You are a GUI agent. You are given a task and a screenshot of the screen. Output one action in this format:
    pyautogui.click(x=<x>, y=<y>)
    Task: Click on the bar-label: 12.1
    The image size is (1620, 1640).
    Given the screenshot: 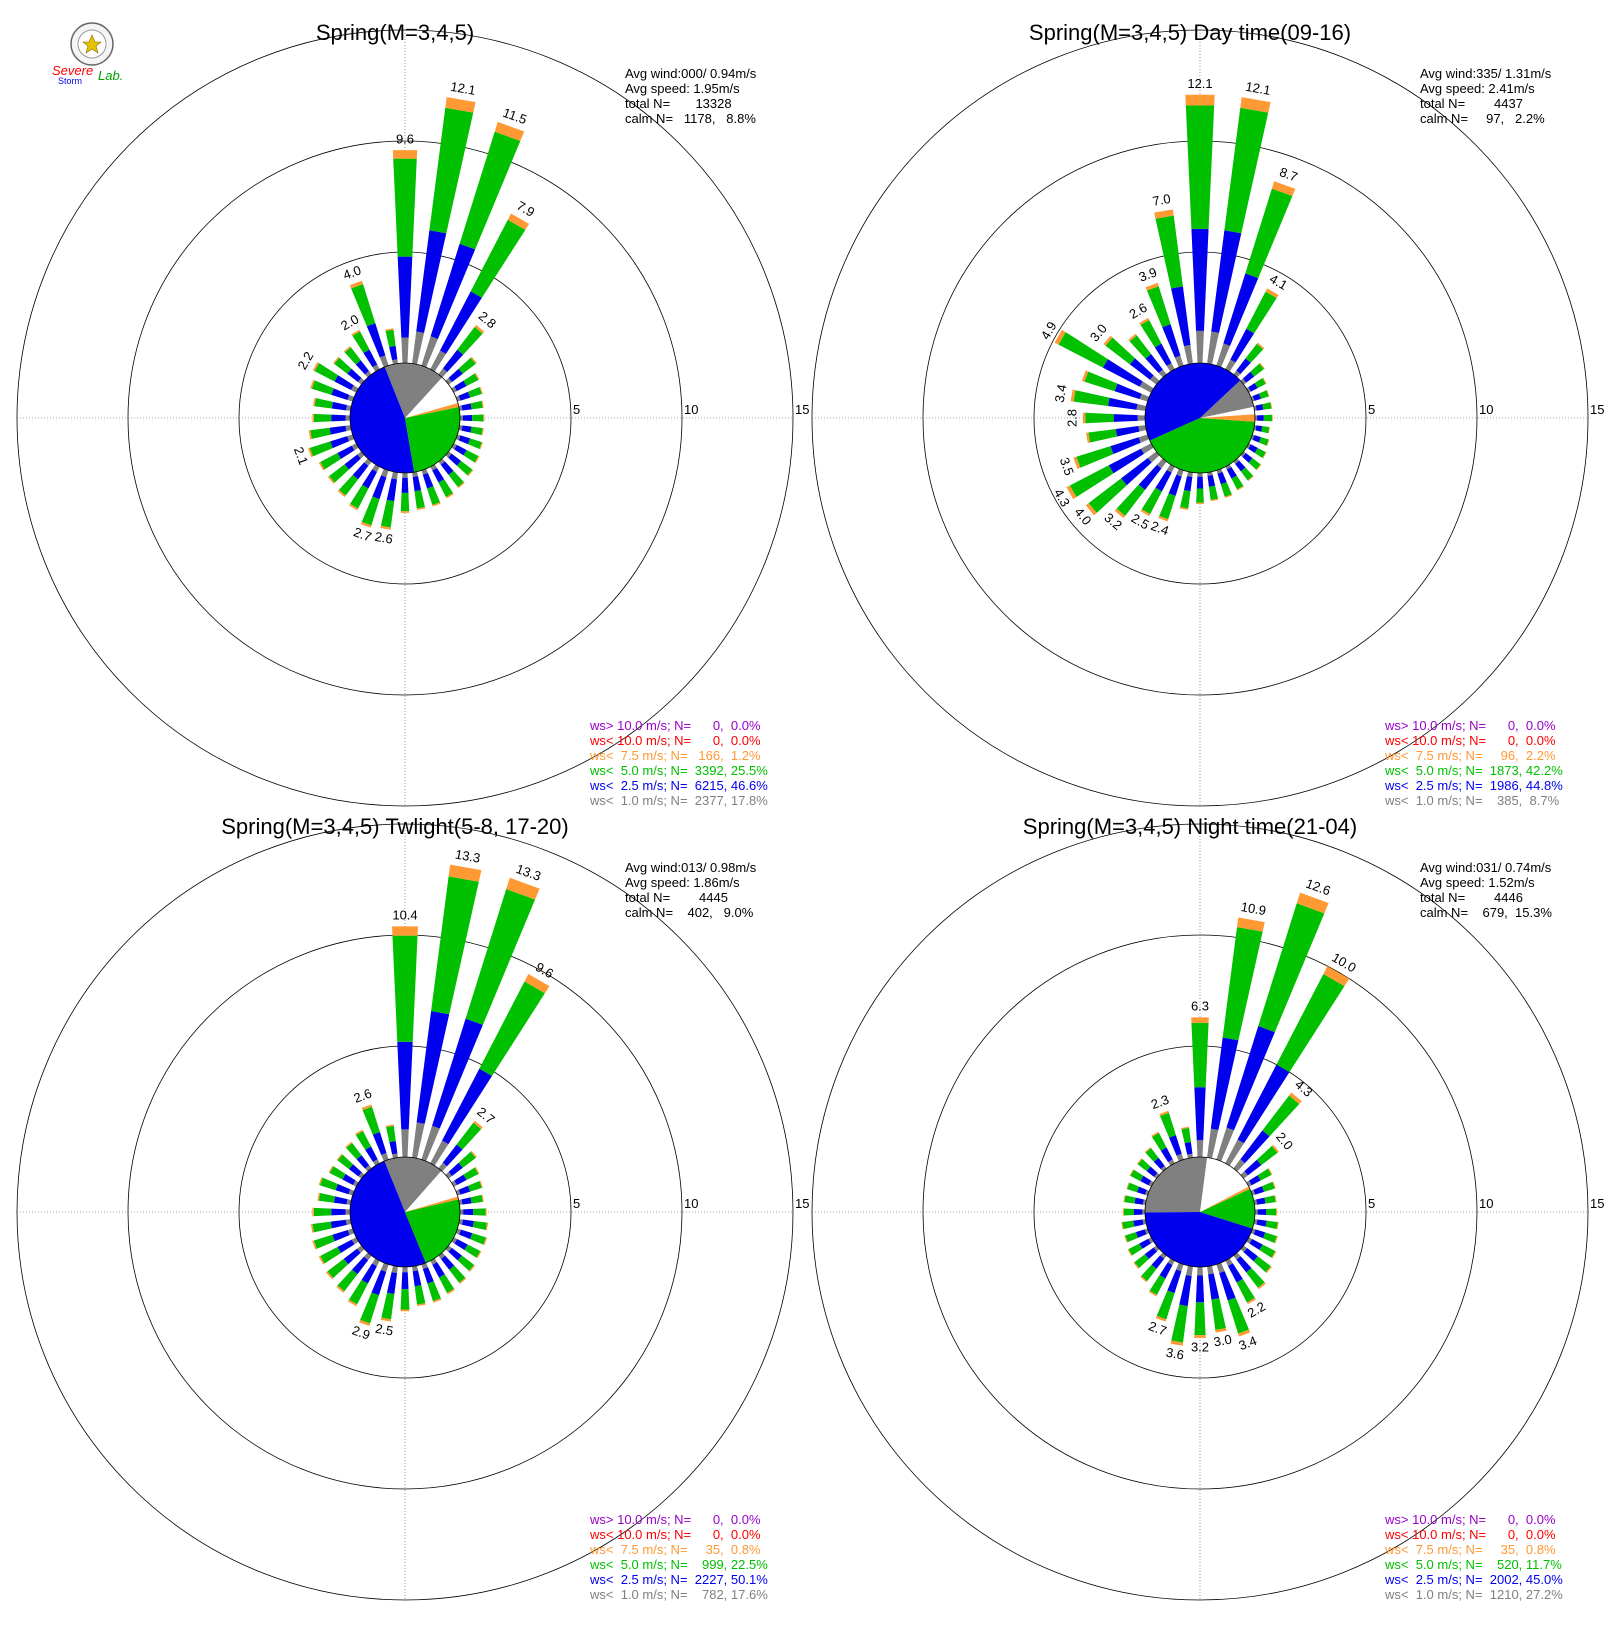 What is the action you would take?
    pyautogui.click(x=1199, y=83)
    